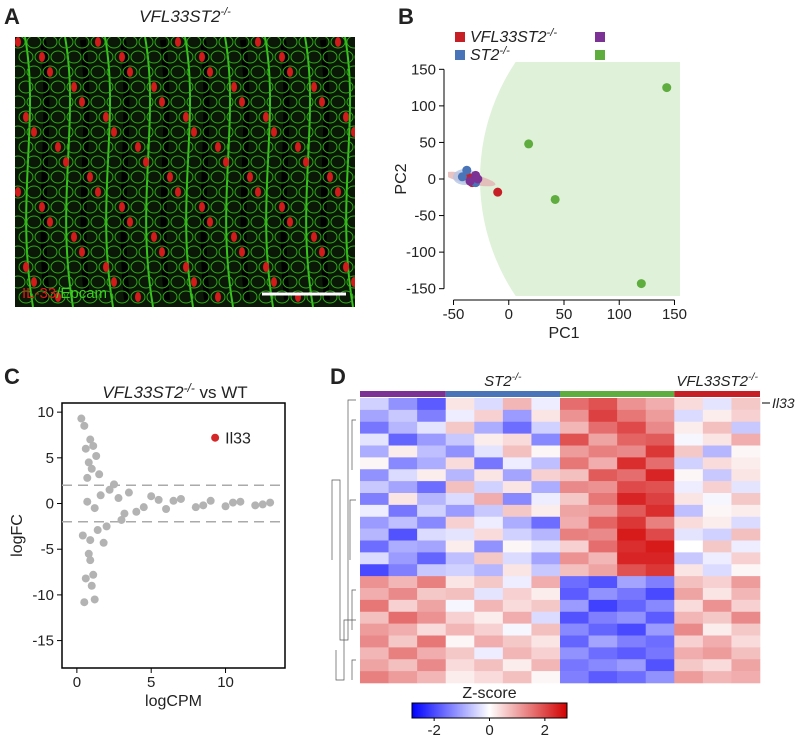 Image resolution: width=800 pixels, height=741 pixels. Describe the element at coordinates (580, 179) in the screenshot. I see `group-ellipse` at that location.